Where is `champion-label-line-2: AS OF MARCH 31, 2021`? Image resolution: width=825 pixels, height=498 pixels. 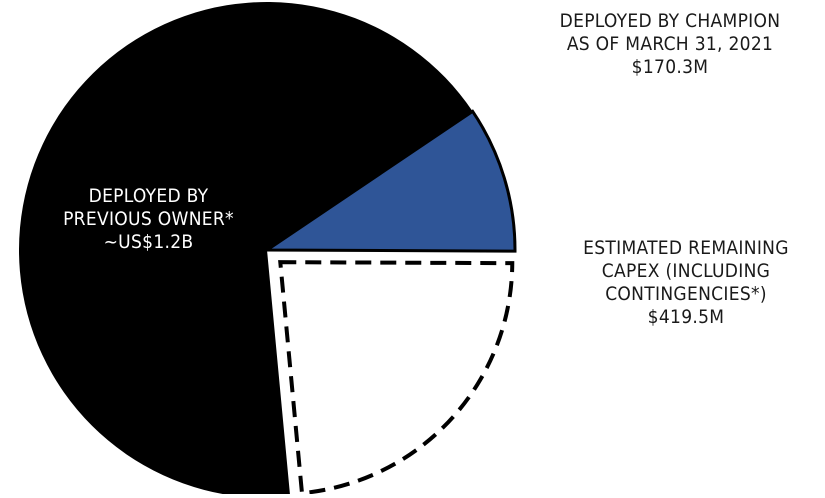 champion-label-line-2: AS OF MARCH 31, 2021 is located at coordinates (670, 44).